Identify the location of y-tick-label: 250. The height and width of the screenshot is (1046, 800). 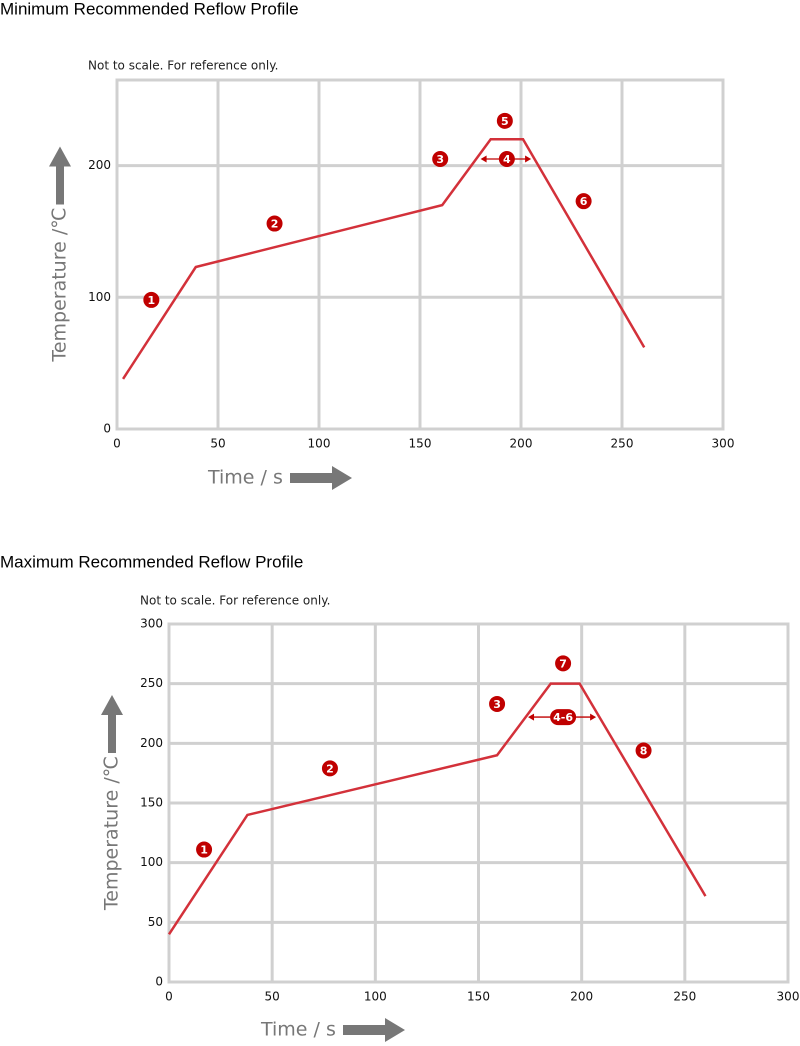
(151, 683).